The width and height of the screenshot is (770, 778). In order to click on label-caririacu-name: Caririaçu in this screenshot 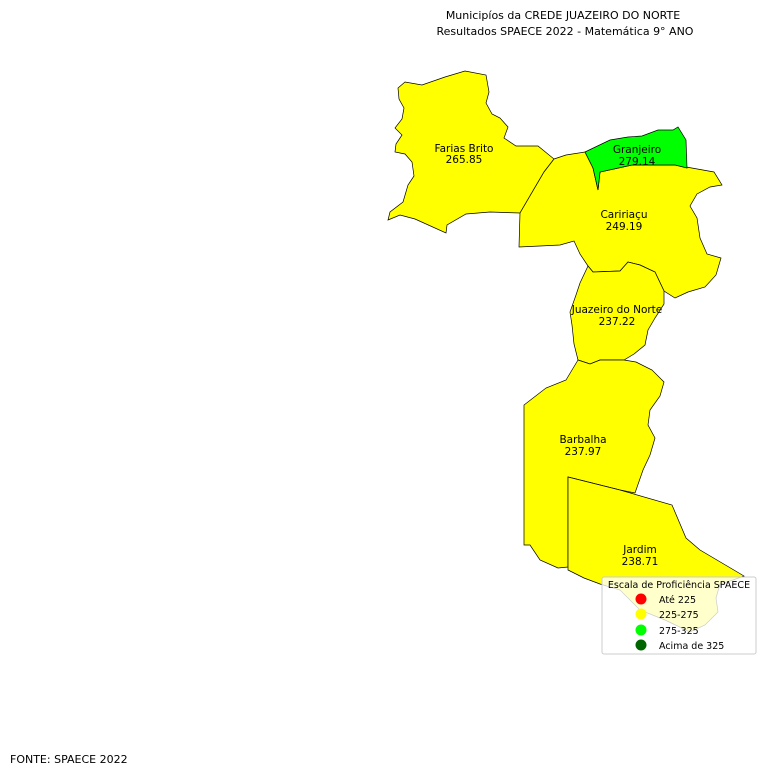, I will do `click(623, 215)`.